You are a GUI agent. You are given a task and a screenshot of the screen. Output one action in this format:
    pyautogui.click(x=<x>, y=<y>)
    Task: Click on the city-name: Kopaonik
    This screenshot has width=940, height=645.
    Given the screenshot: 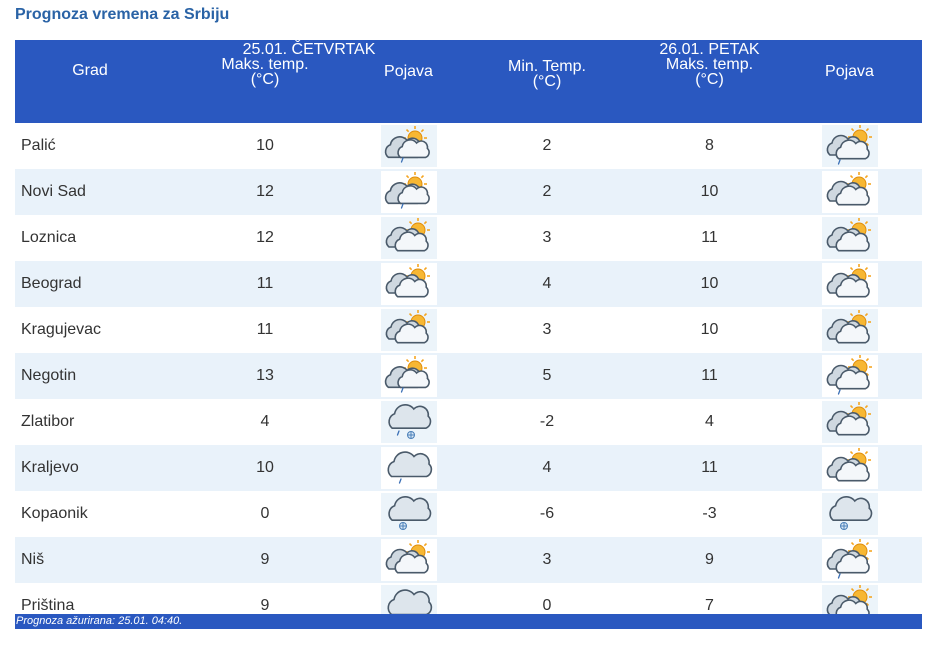 What is the action you would take?
    pyautogui.click(x=90, y=514)
    